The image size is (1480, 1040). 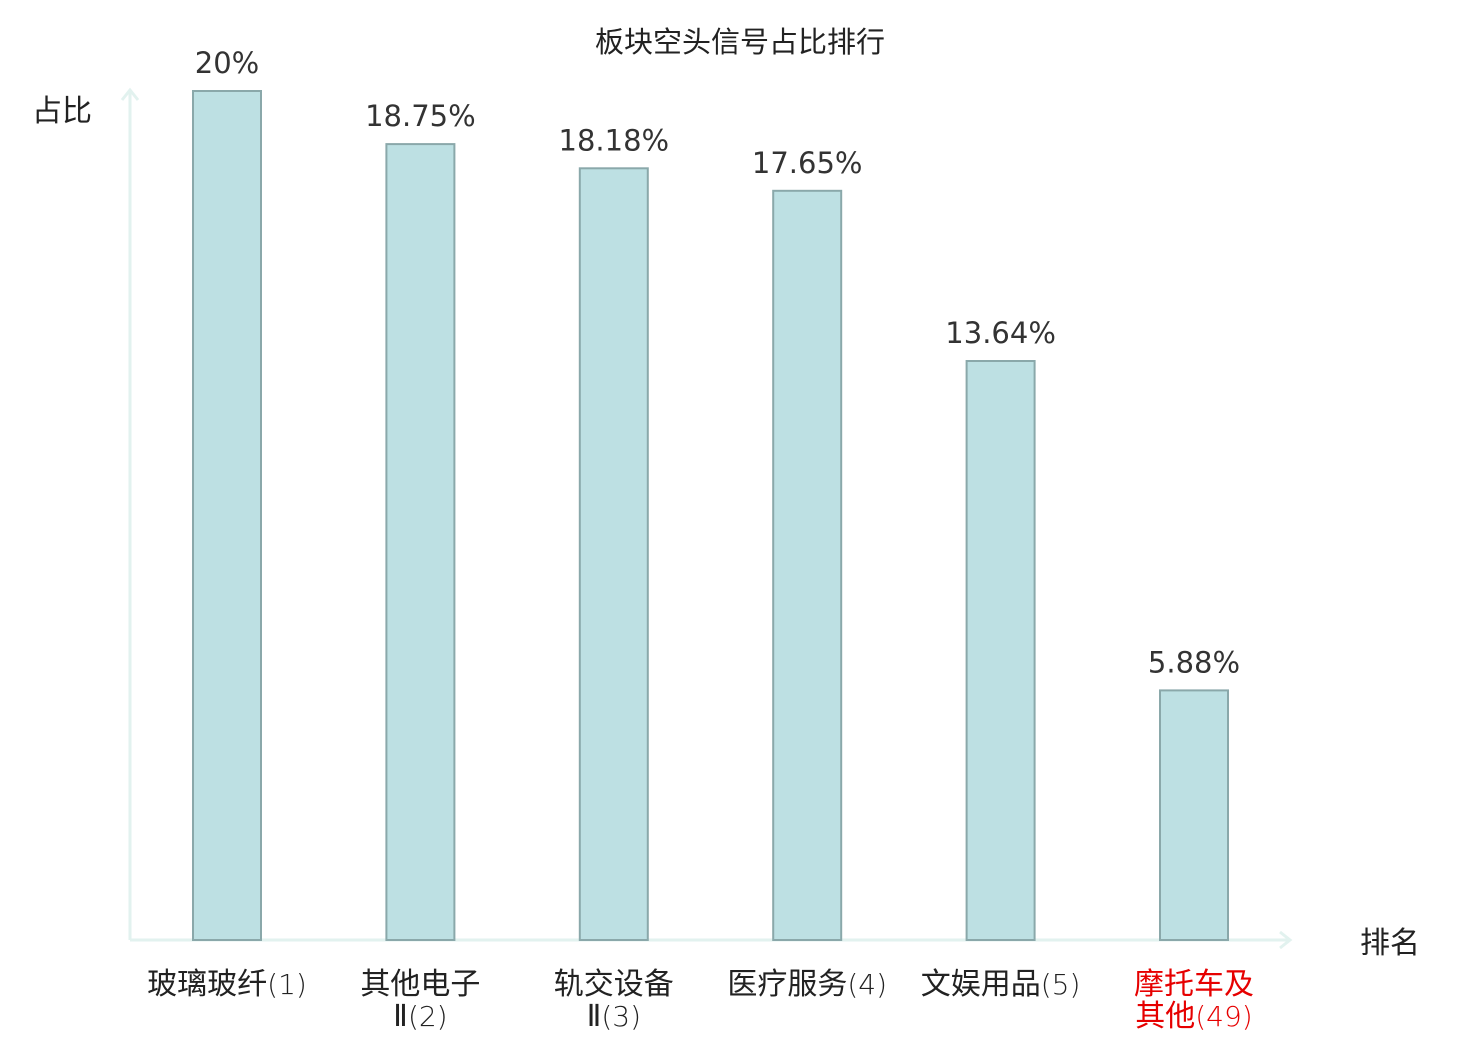 What do you see at coordinates (614, 984) in the screenshot?
I see `x-tick-label: 轨交设备` at bounding box center [614, 984].